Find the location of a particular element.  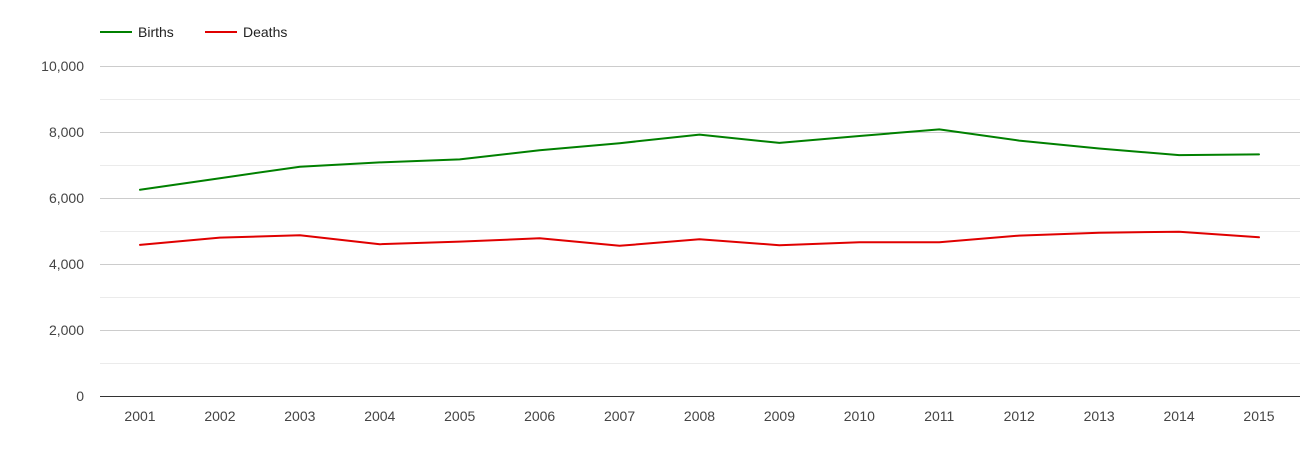

x-tick-label: 2015 is located at coordinates (1258, 416).